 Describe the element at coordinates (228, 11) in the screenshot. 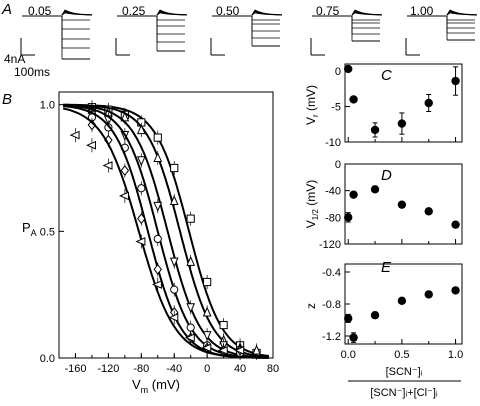

I see `conc-label-3: 0.50` at that location.